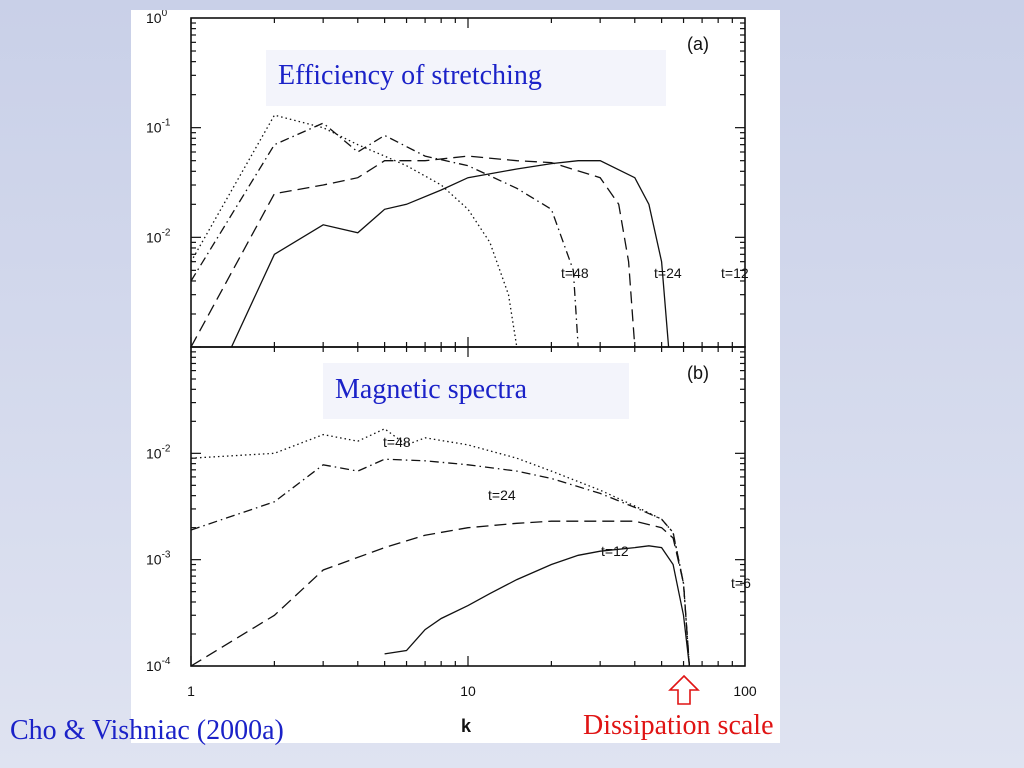 This screenshot has height=768, width=1024. Describe the element at coordinates (158, 127) in the screenshot. I see `y-tick-label: 10⁻¹` at that location.